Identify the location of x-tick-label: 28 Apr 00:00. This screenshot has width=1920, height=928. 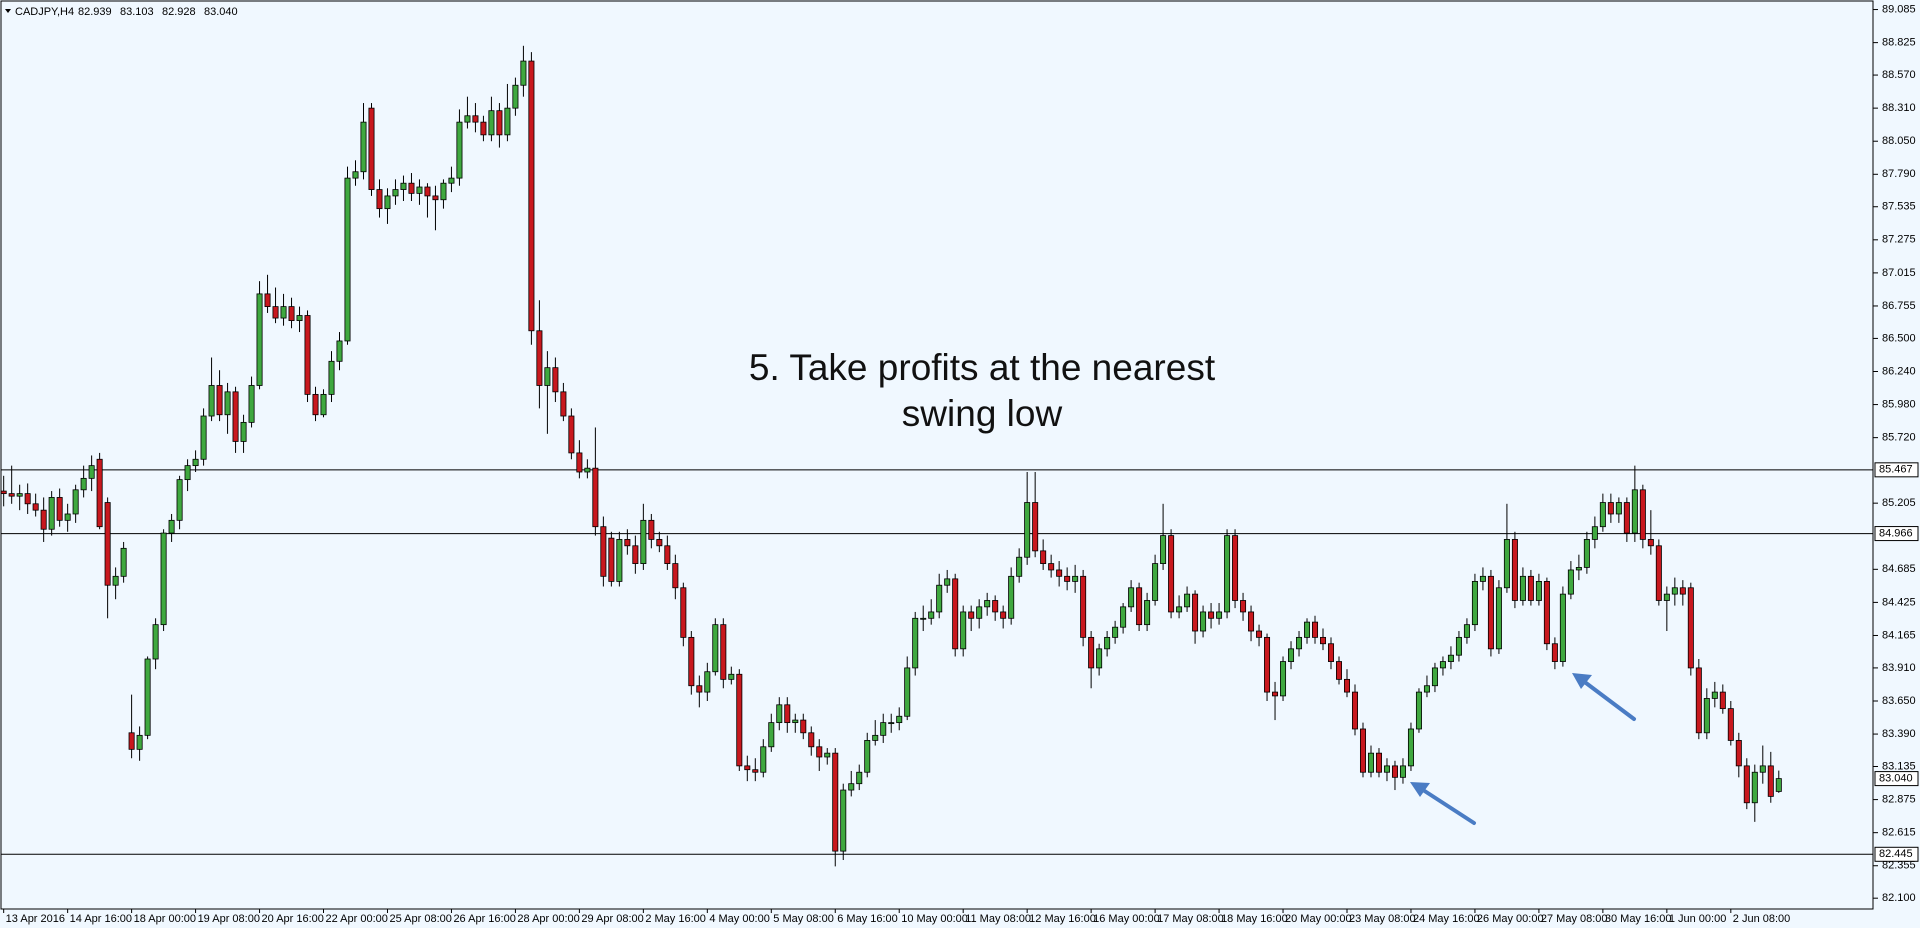
(548, 919).